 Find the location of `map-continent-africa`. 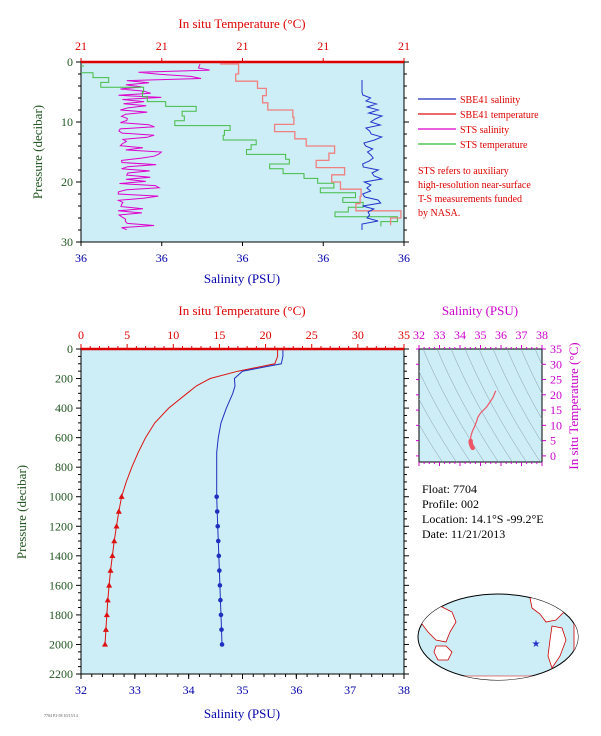

map-continent-africa is located at coordinates (575, 632).